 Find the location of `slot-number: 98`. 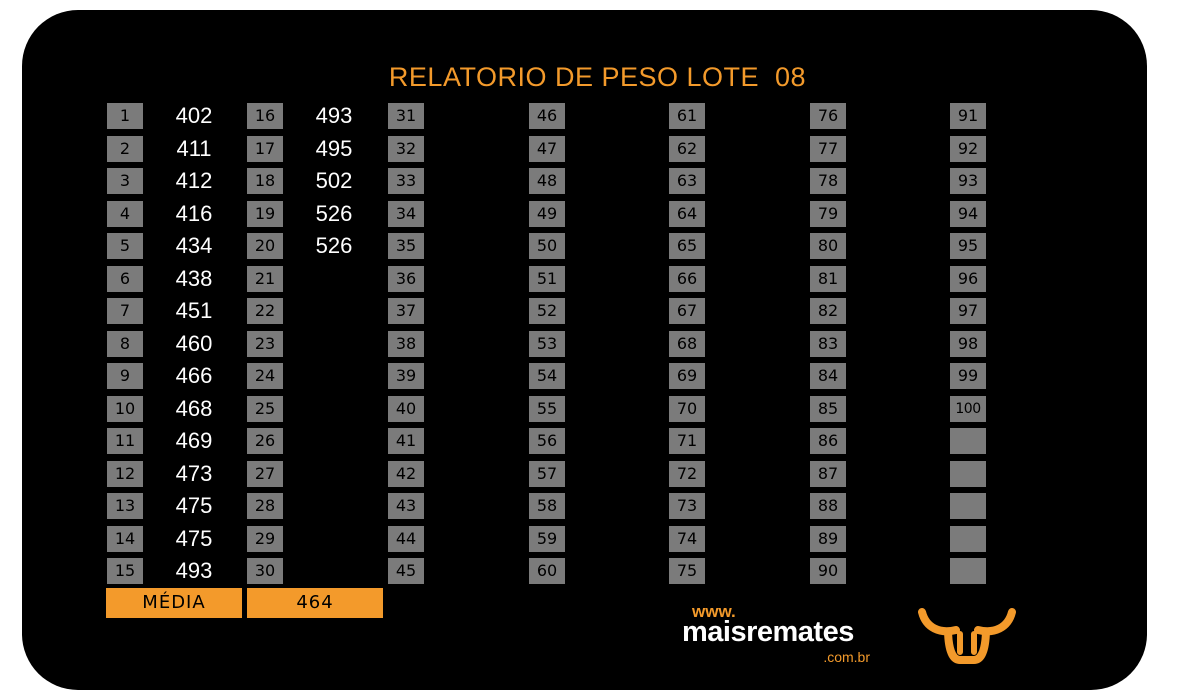

slot-number: 98 is located at coordinates (968, 344).